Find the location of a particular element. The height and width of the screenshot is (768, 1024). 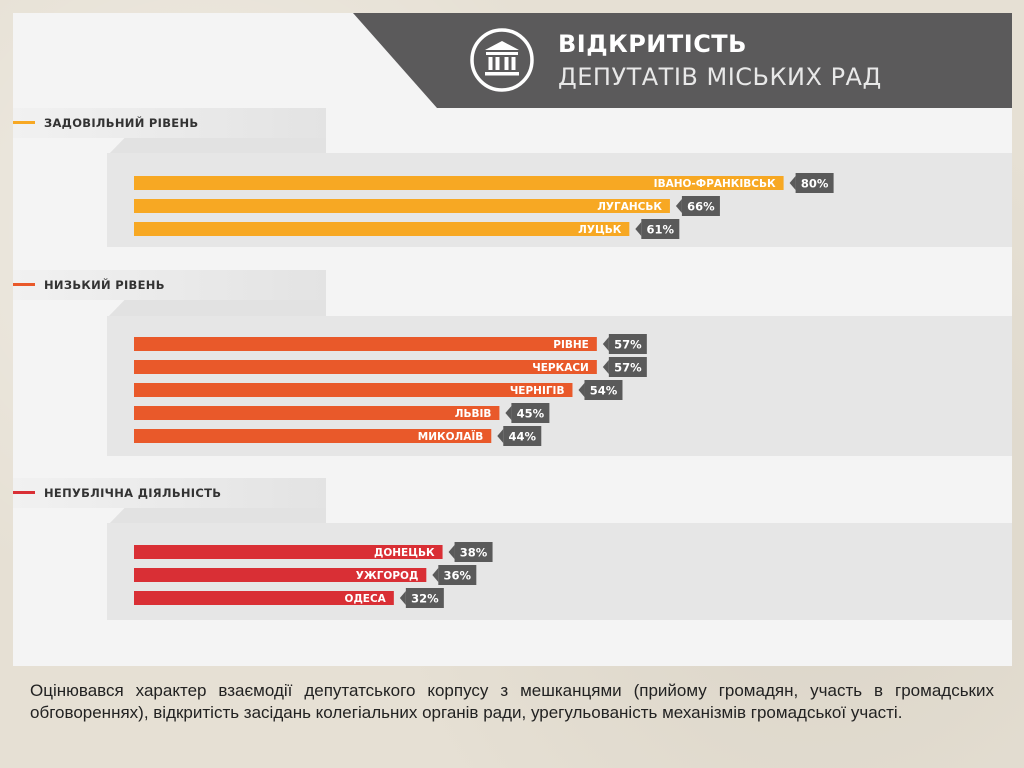

section-tab-low: НИЗЬКИЙ РІВЕНЬ is located at coordinates (169, 285).